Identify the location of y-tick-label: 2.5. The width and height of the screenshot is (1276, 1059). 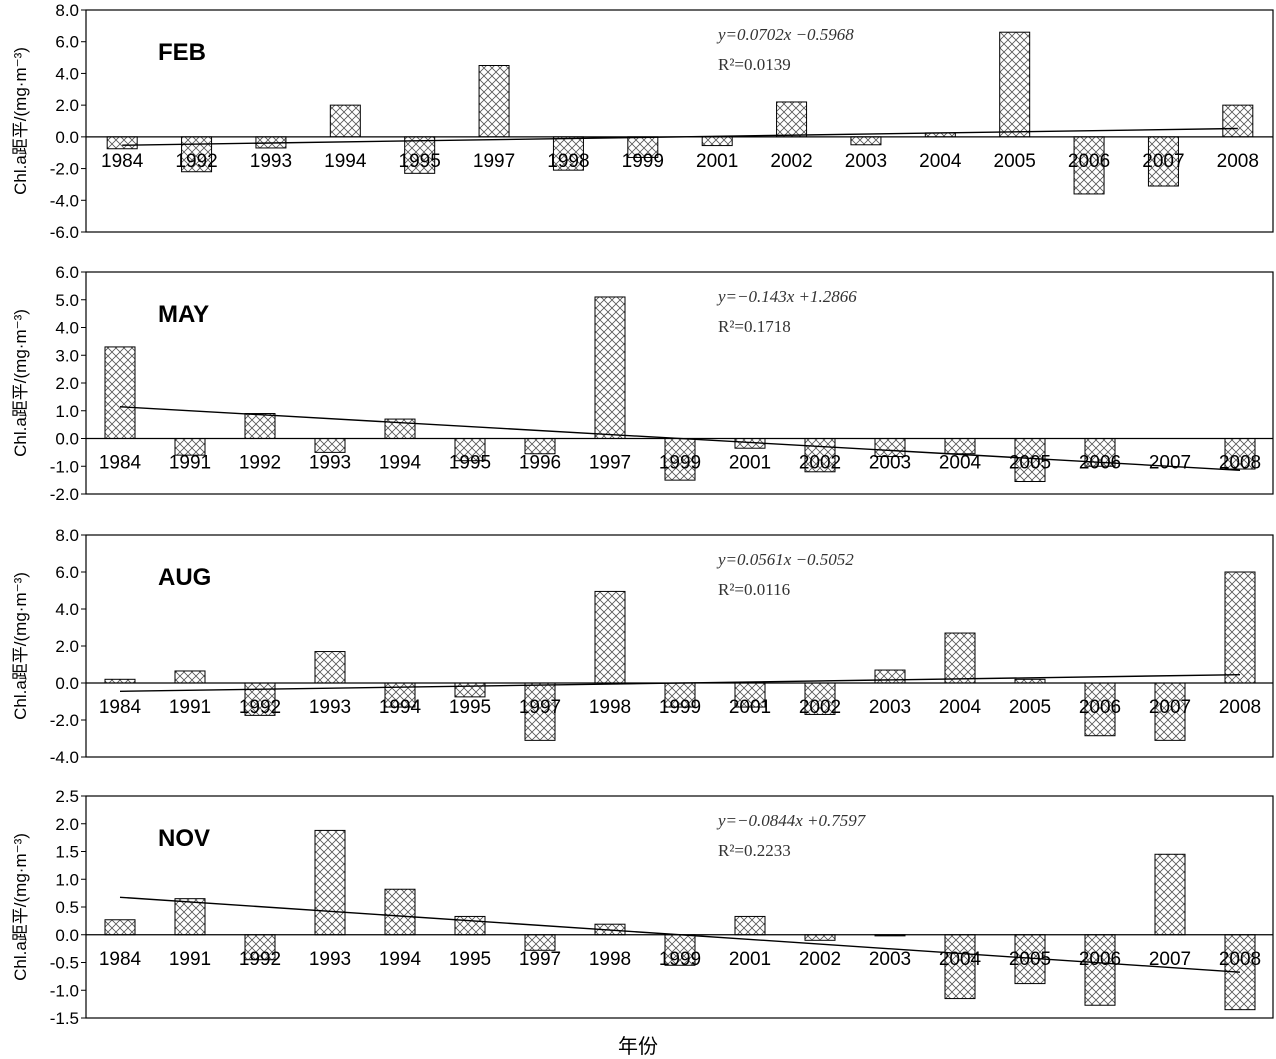
(67, 796).